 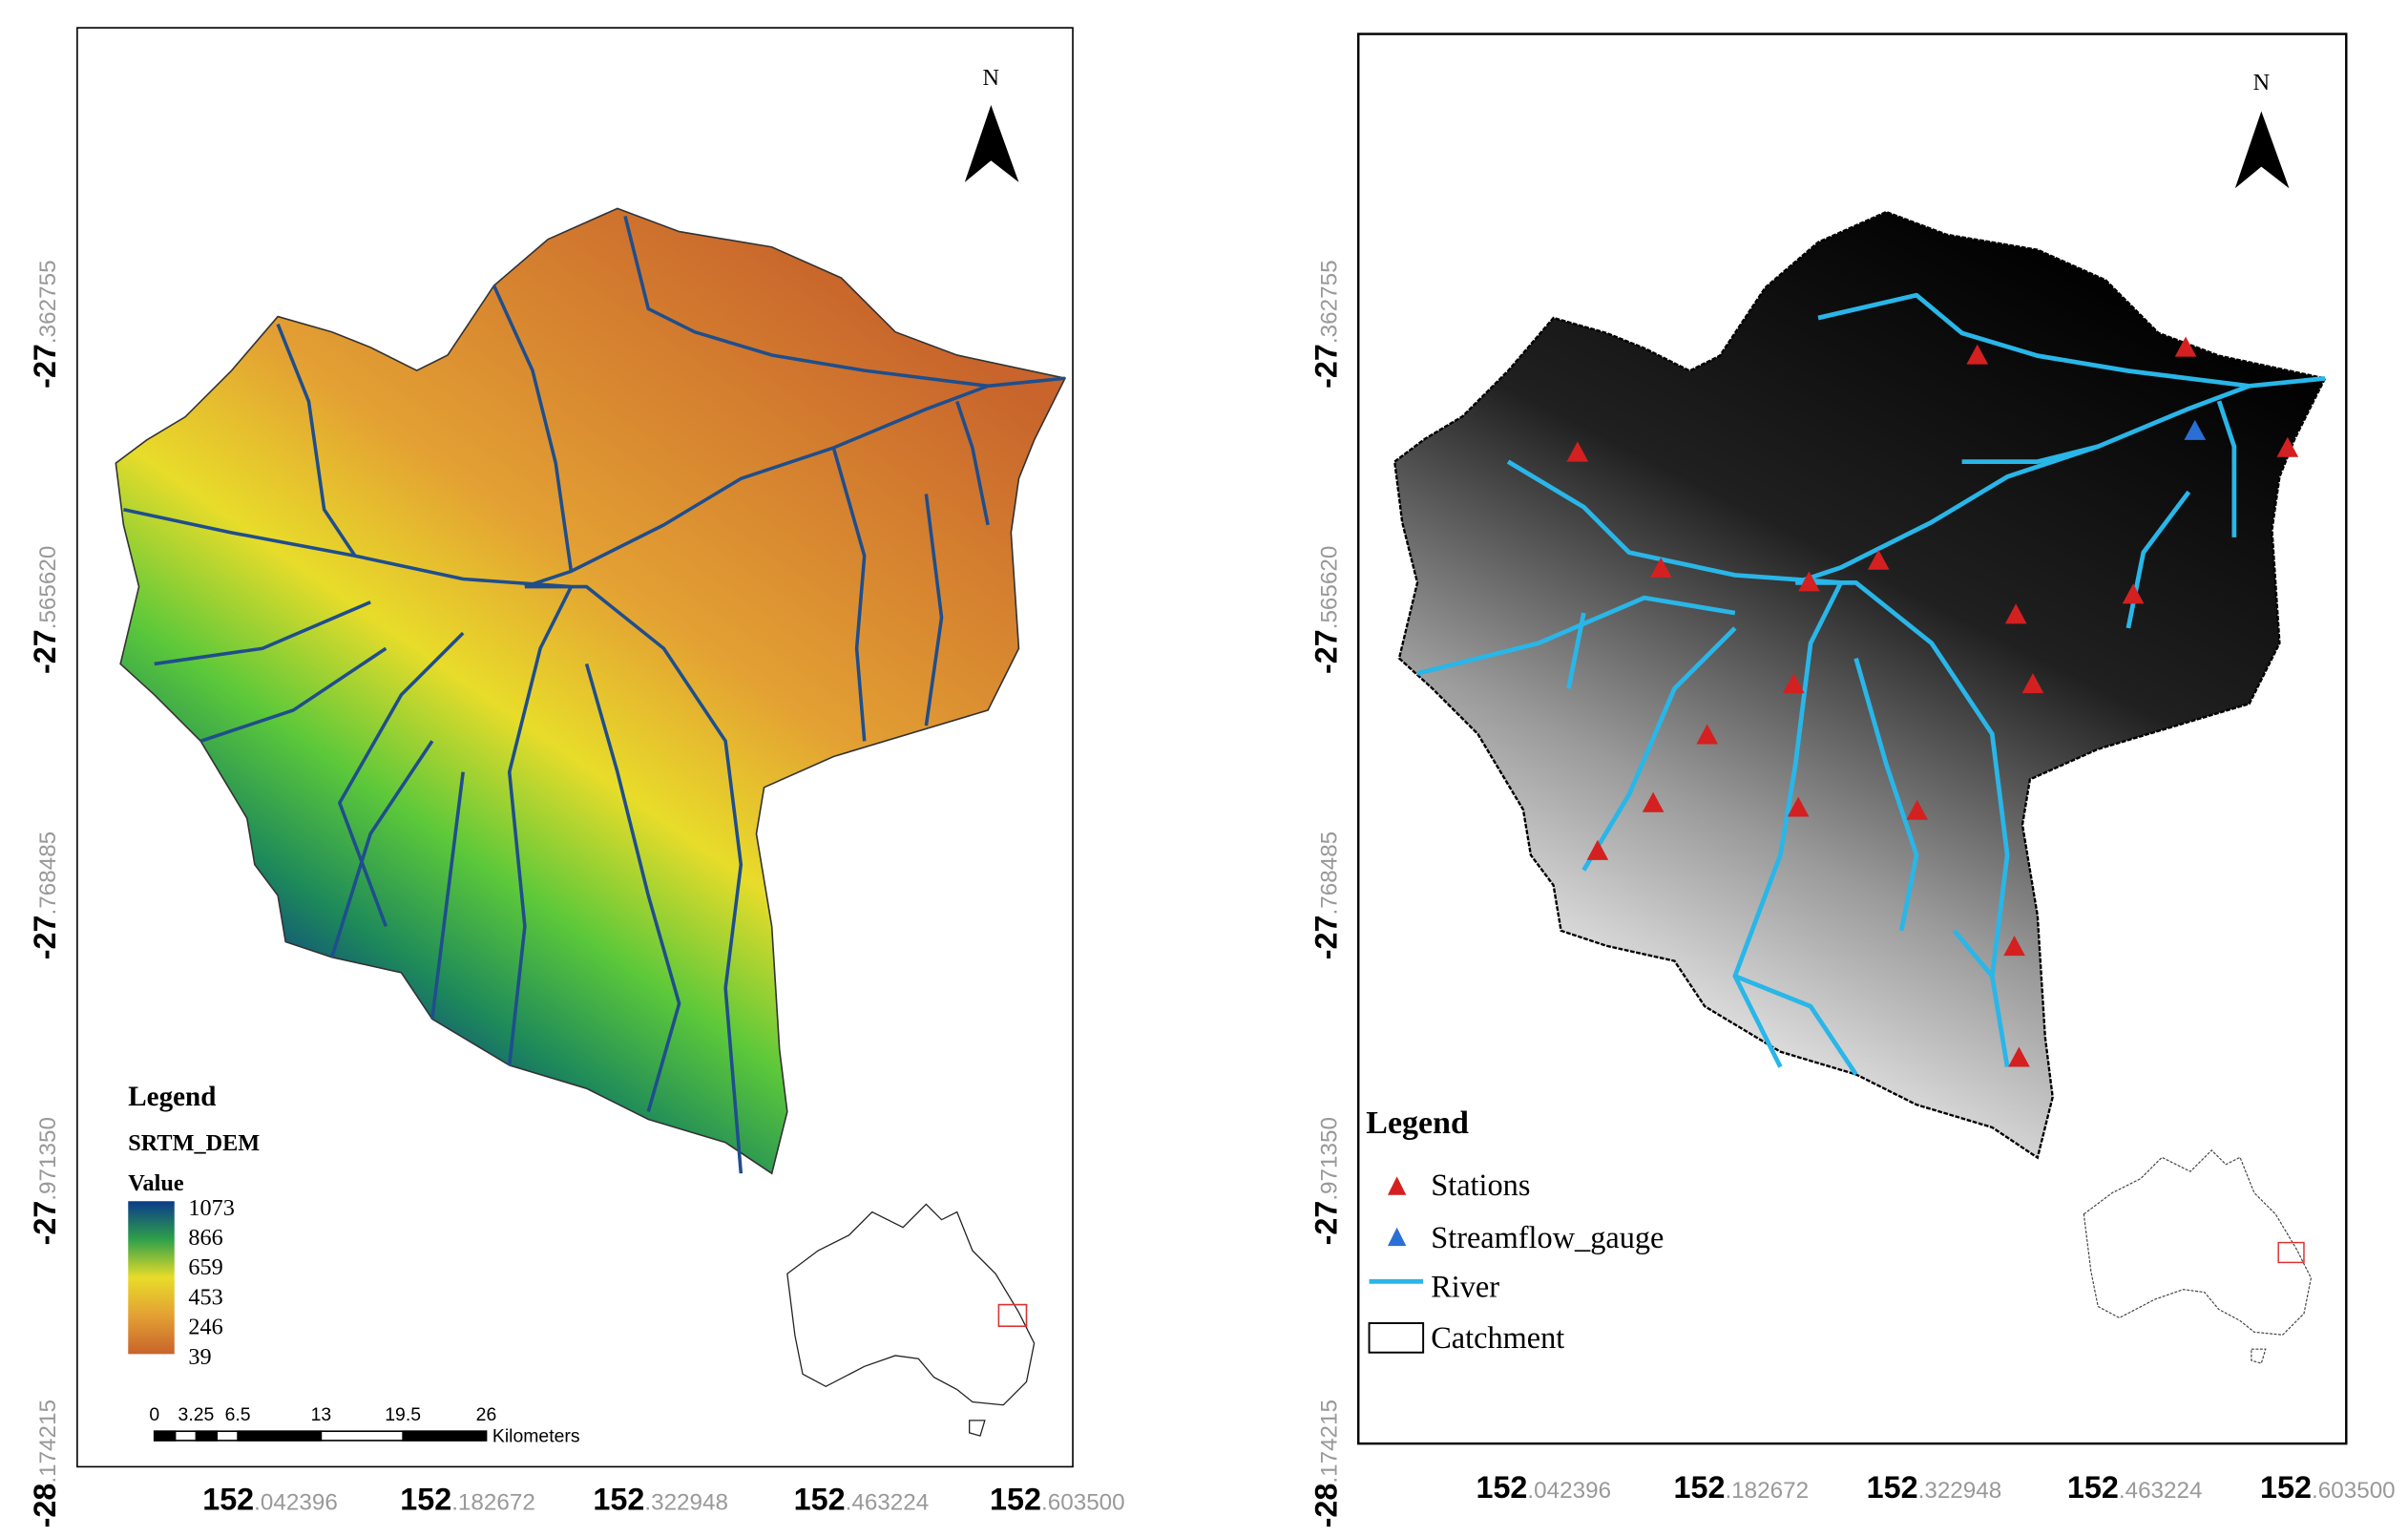 I want to click on legend-class: 659, so click(x=205, y=1267).